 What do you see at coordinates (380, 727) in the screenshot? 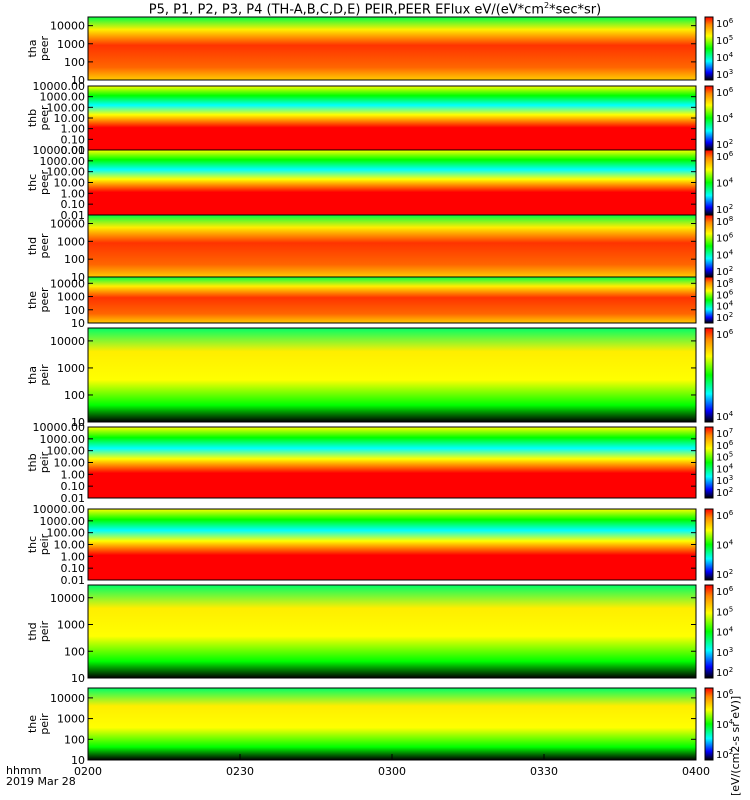
I see `spectrogram-panel-the-peir: 10 100 1000 10000 the peir 10⁶ 10⁴ 10²` at bounding box center [380, 727].